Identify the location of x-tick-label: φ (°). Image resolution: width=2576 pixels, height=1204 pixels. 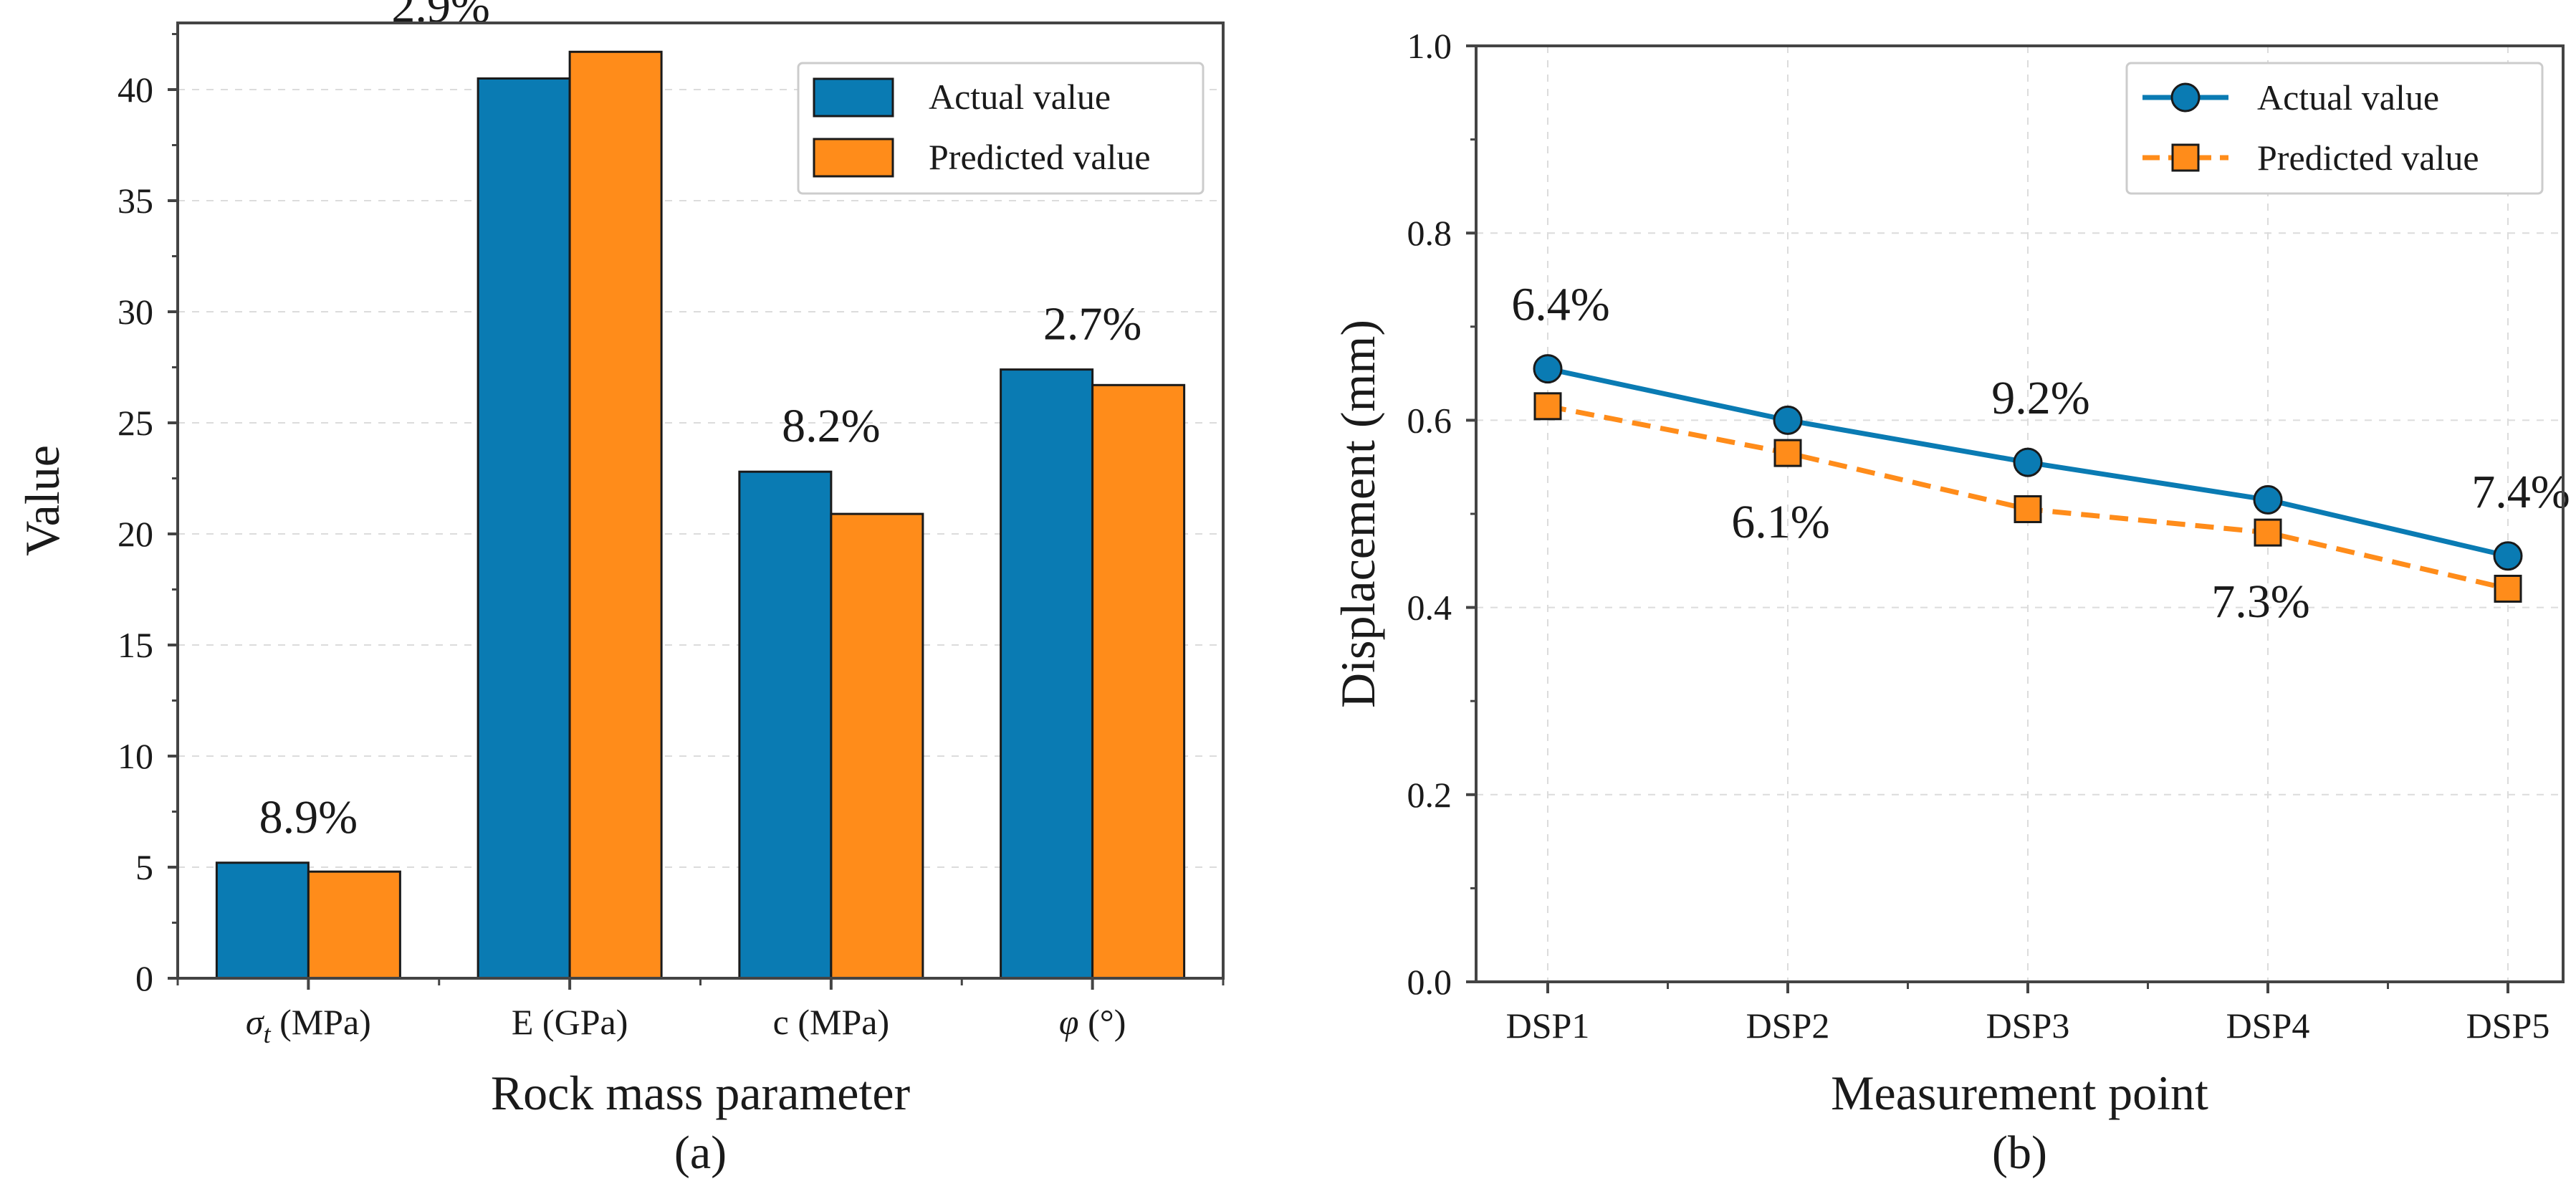
(1092, 1022).